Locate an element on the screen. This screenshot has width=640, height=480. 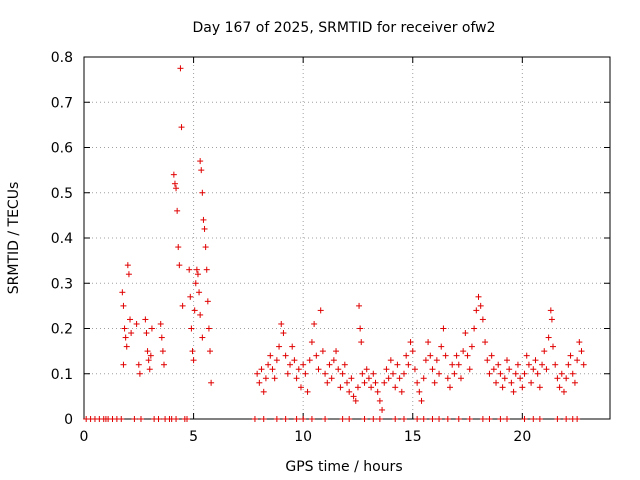
y-tick-label: 0.6 is located at coordinates (62, 149).